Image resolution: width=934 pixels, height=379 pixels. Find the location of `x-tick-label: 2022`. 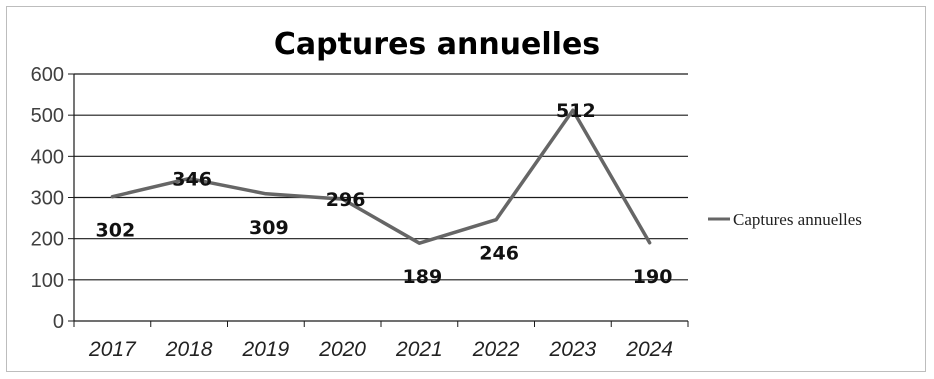

x-tick-label: 2022 is located at coordinates (496, 349).